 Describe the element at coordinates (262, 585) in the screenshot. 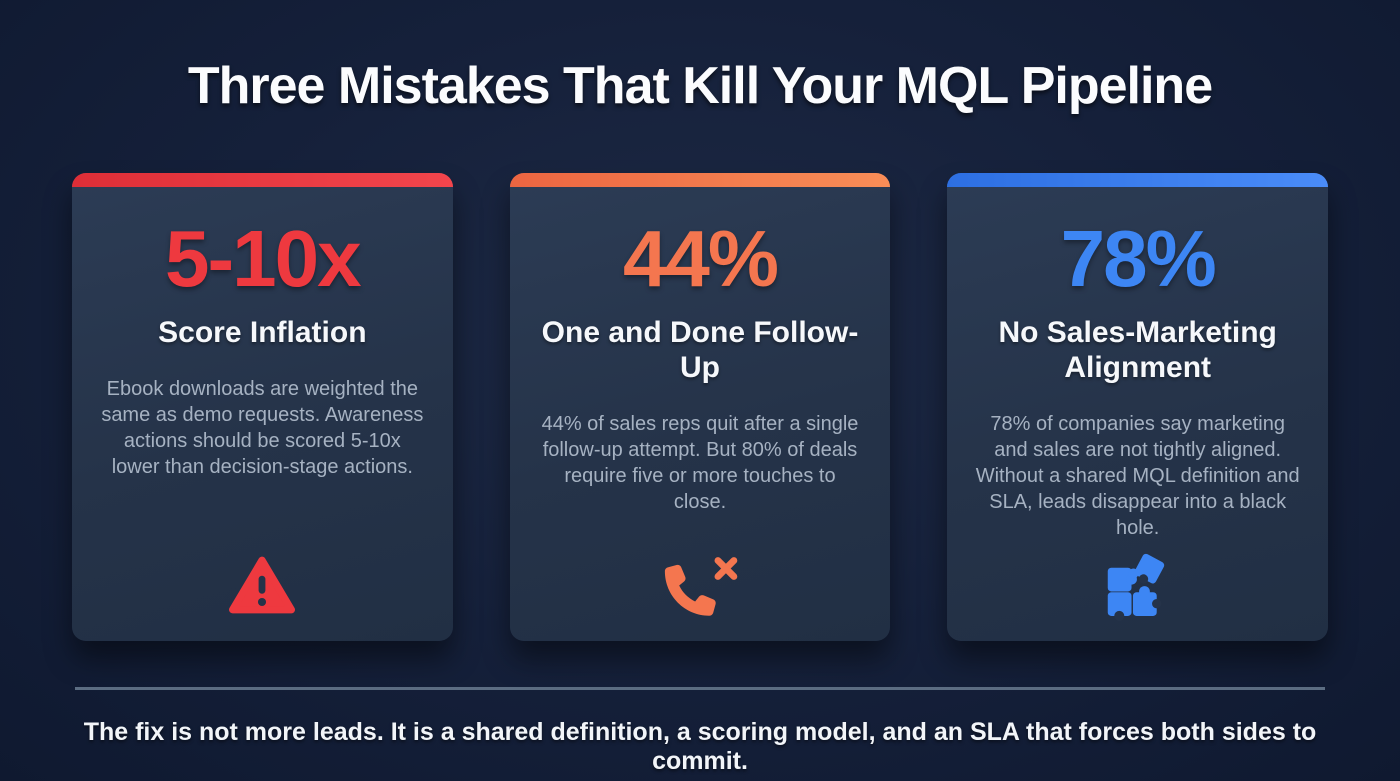

I see `warning-triangle-icon` at that location.